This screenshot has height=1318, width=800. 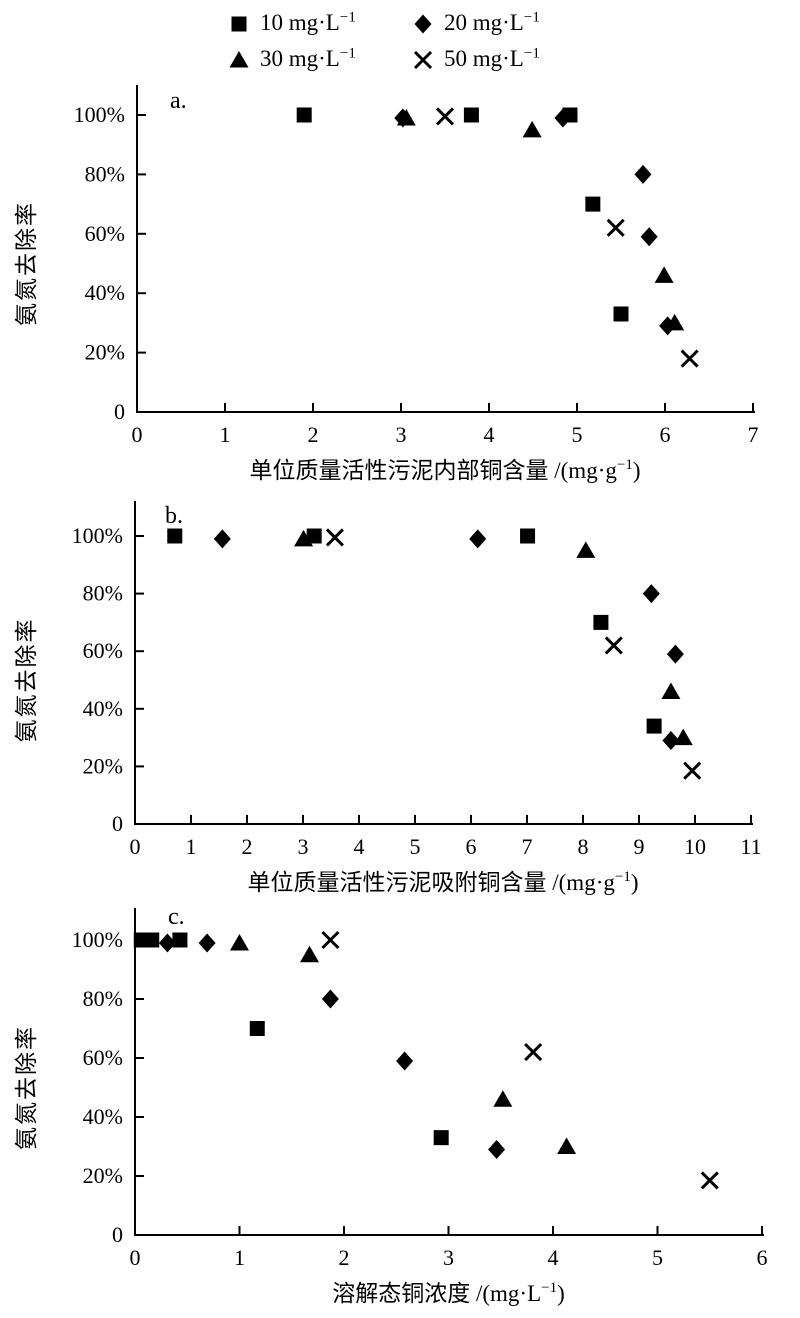 I want to click on legend-label: 30 mg·L−1, so click(x=308, y=58).